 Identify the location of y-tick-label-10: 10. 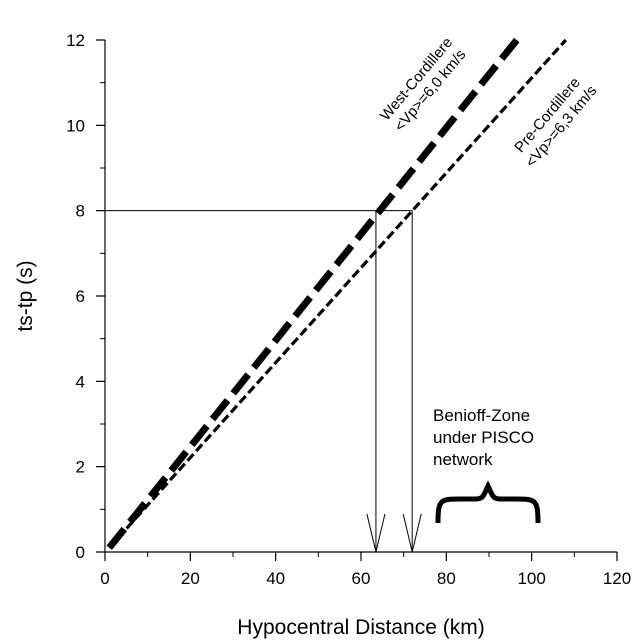
(75, 125).